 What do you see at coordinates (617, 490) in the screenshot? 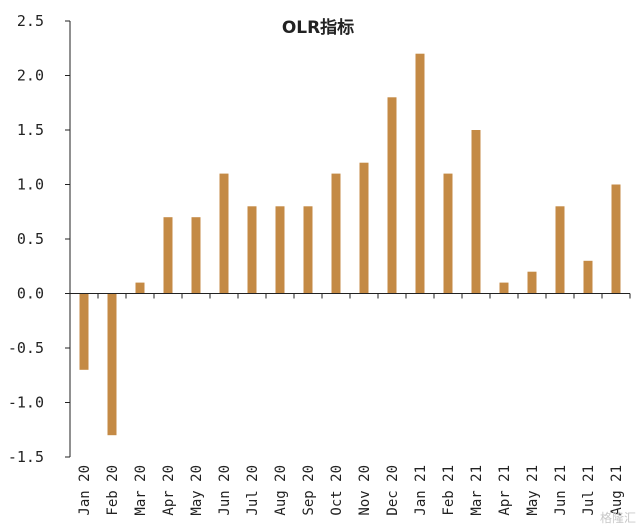
I see `x-tick-label: Aug 21` at bounding box center [617, 490].